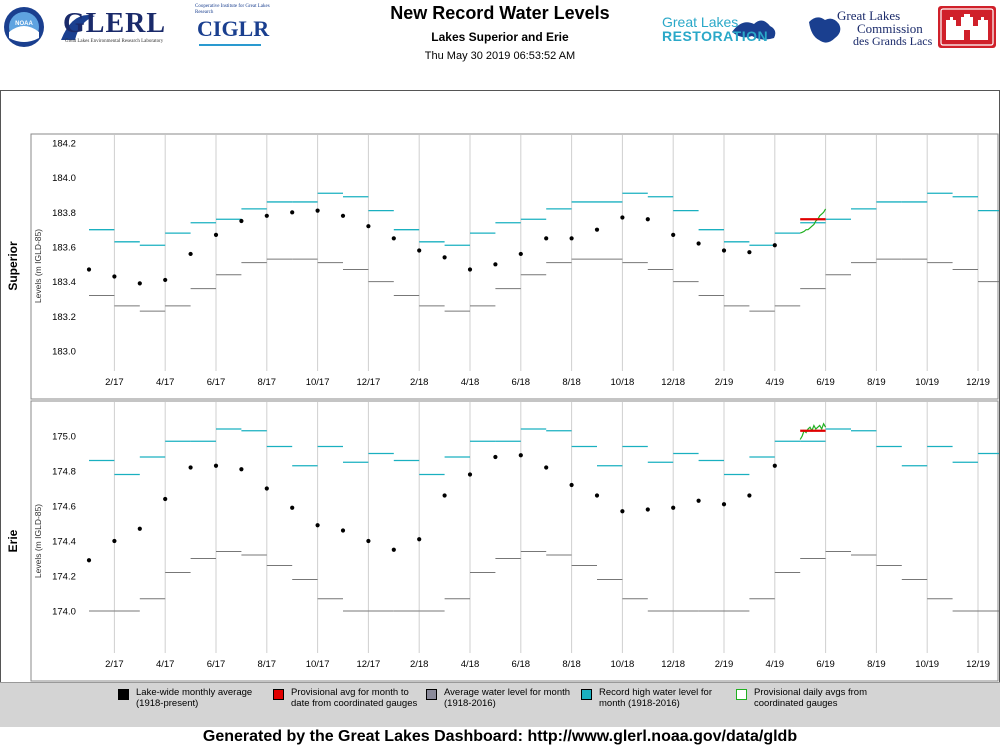  I want to click on y-tick-label: 174.0, so click(64, 612).